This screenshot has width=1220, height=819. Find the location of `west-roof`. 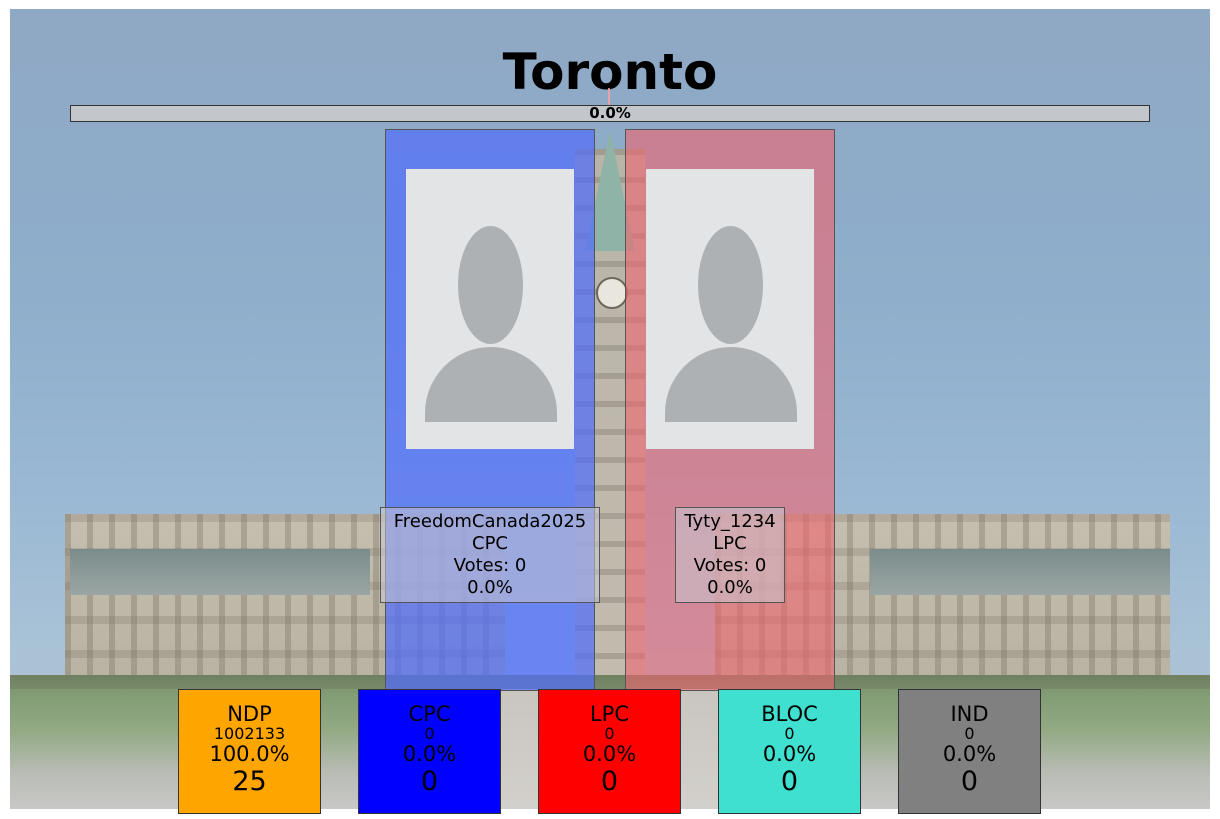

west-roof is located at coordinates (220, 572).